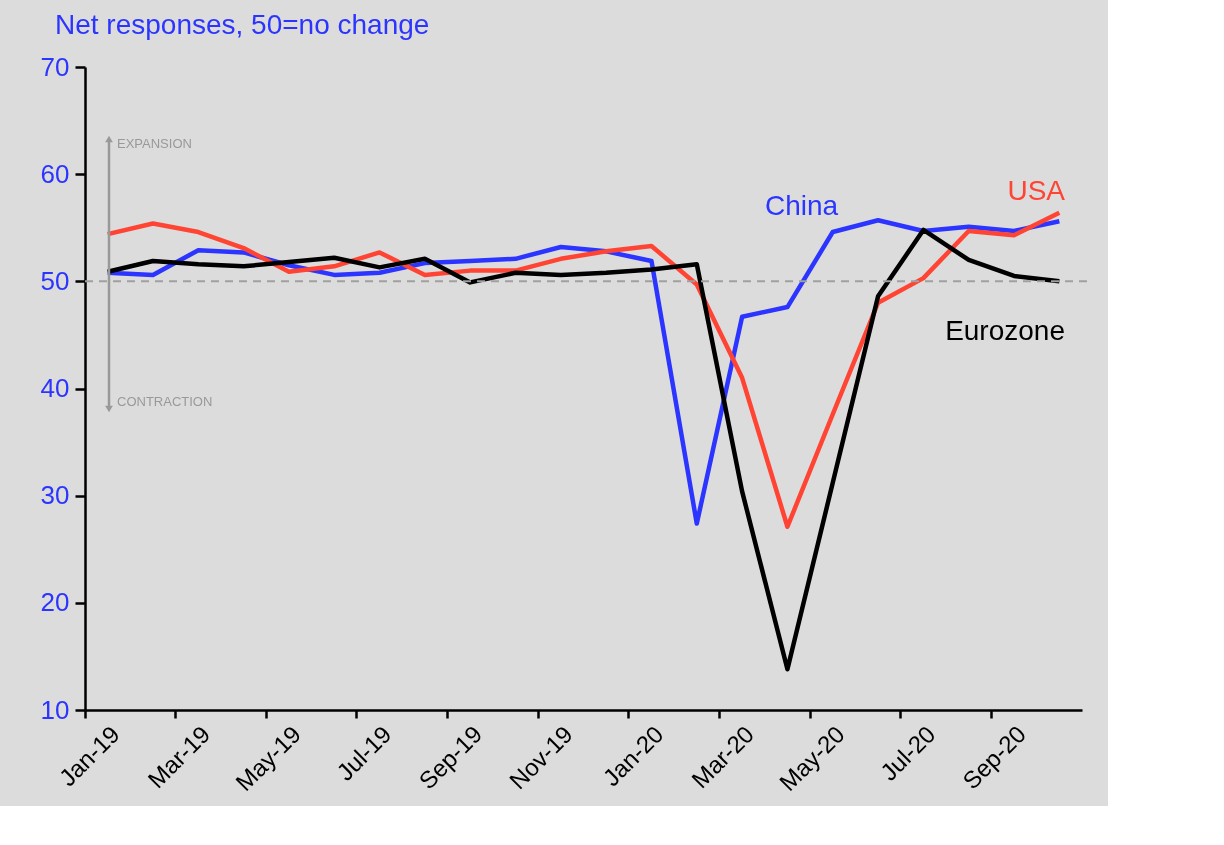  Describe the element at coordinates (802, 205) in the screenshot. I see `series-label: China` at that location.